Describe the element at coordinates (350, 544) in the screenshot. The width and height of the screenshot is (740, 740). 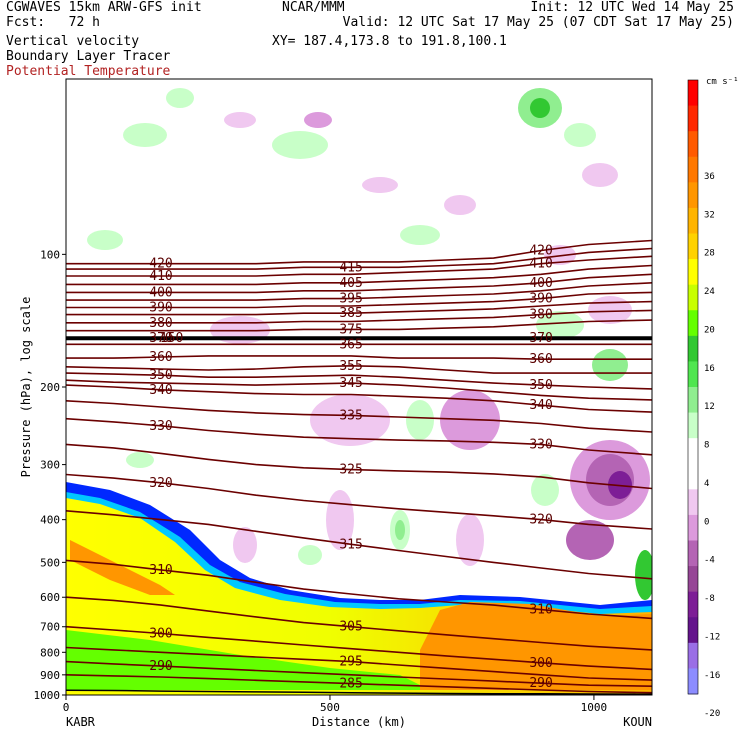
I see `theta-label: 315` at that location.